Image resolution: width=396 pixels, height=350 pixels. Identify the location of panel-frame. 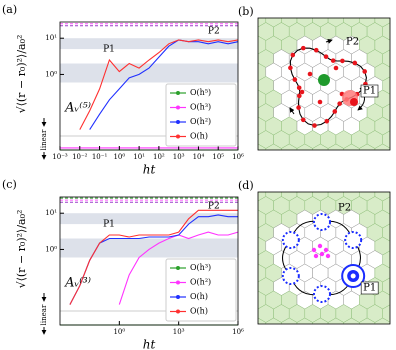
(324, 258).